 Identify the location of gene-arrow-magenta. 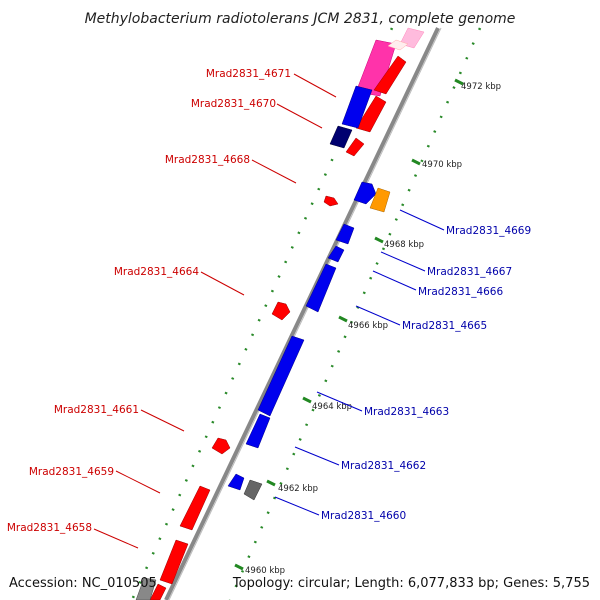
(376, 68).